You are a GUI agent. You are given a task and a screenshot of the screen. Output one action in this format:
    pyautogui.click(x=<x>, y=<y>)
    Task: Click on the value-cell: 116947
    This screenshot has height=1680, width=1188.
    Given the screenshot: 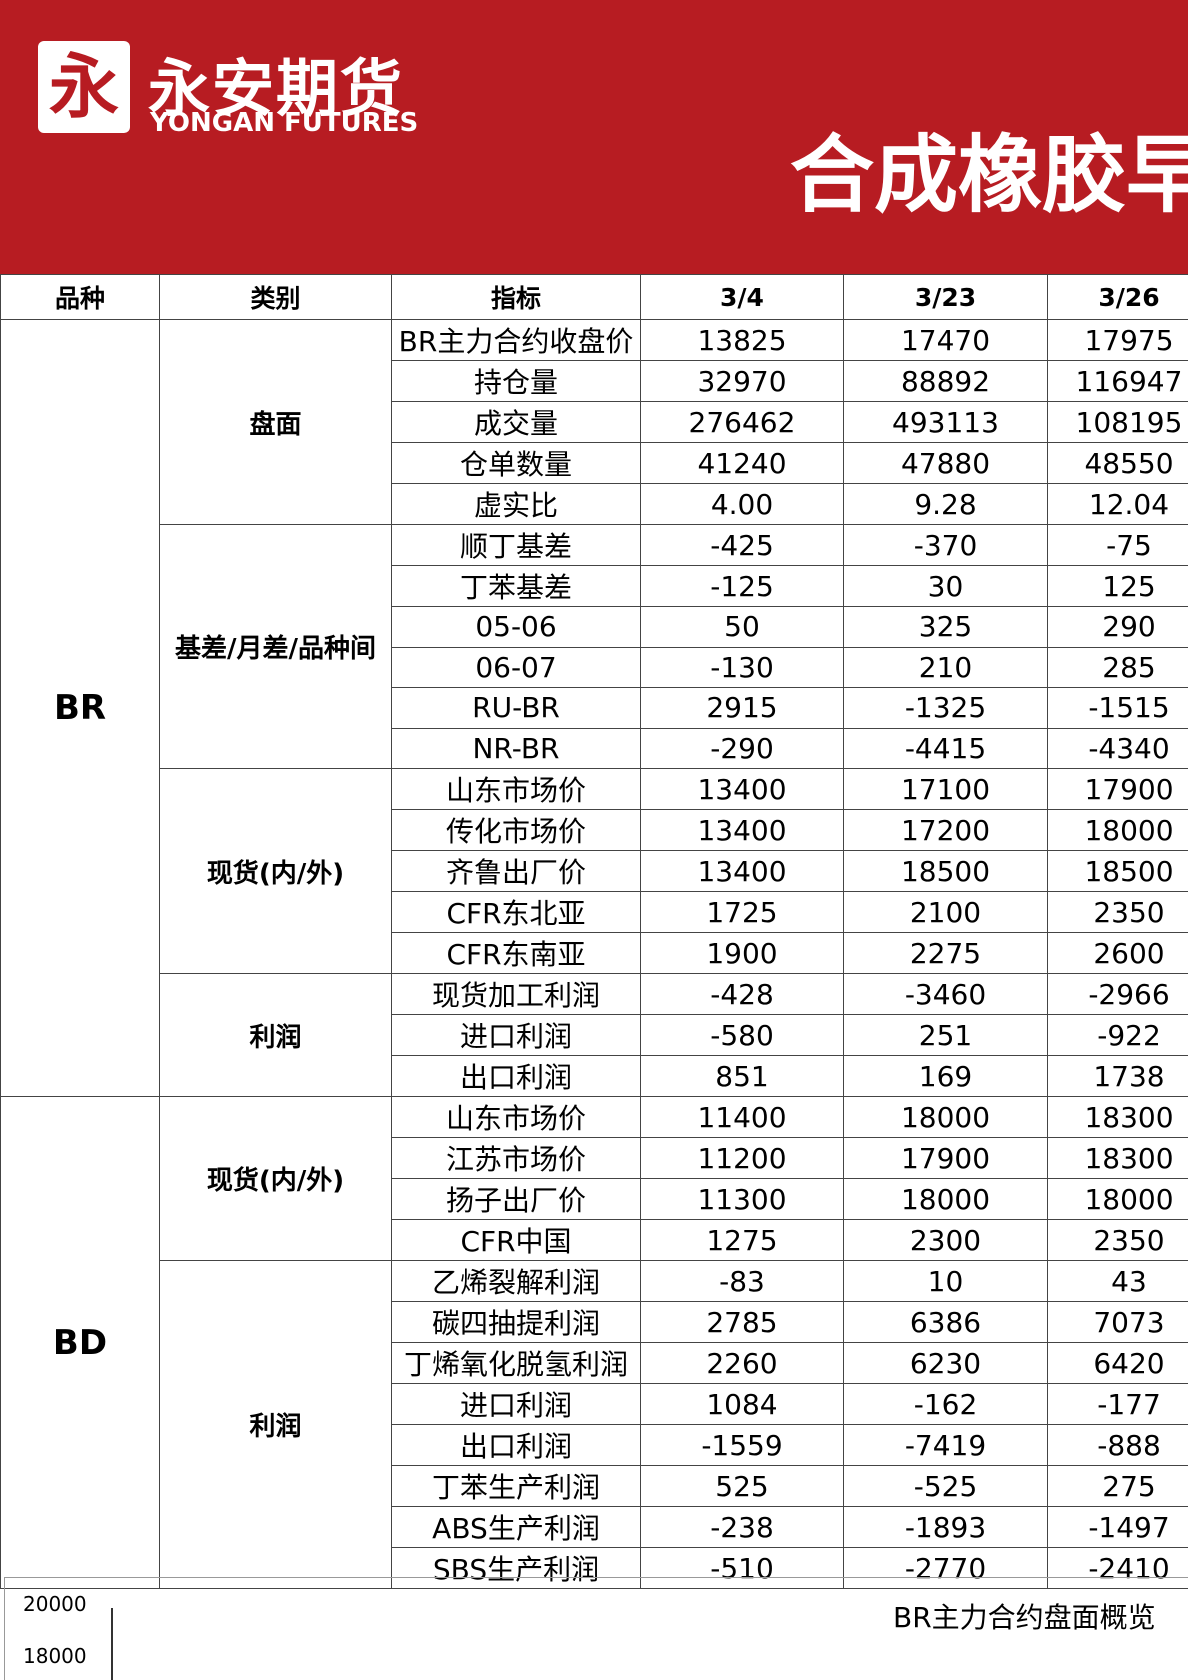 What is the action you would take?
    pyautogui.click(x=1117, y=381)
    